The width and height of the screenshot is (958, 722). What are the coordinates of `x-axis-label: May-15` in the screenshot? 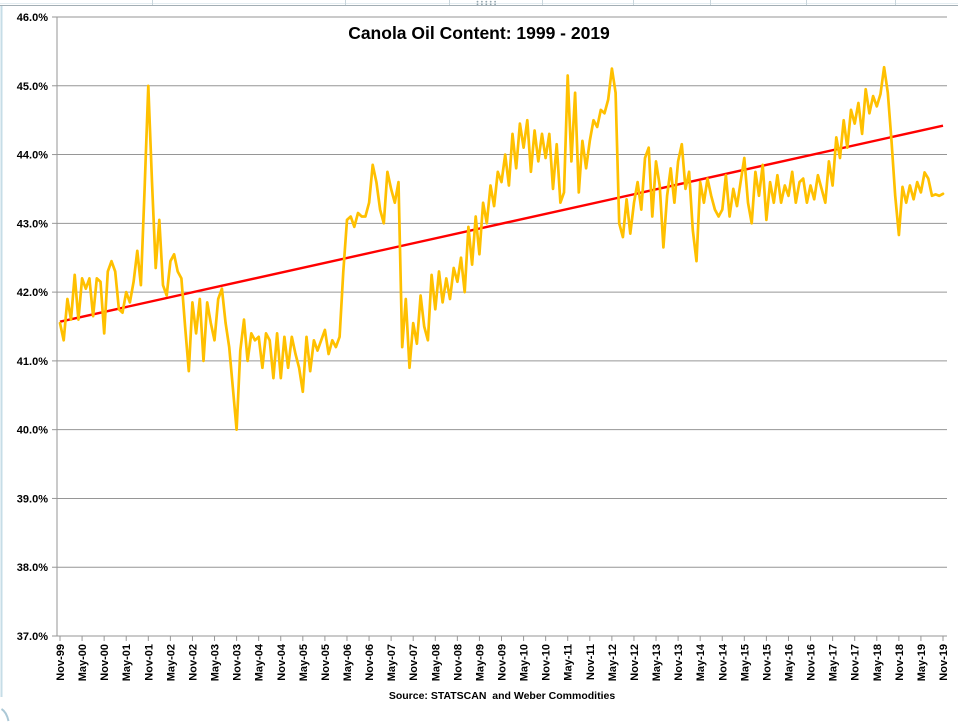 It's located at (745, 662).